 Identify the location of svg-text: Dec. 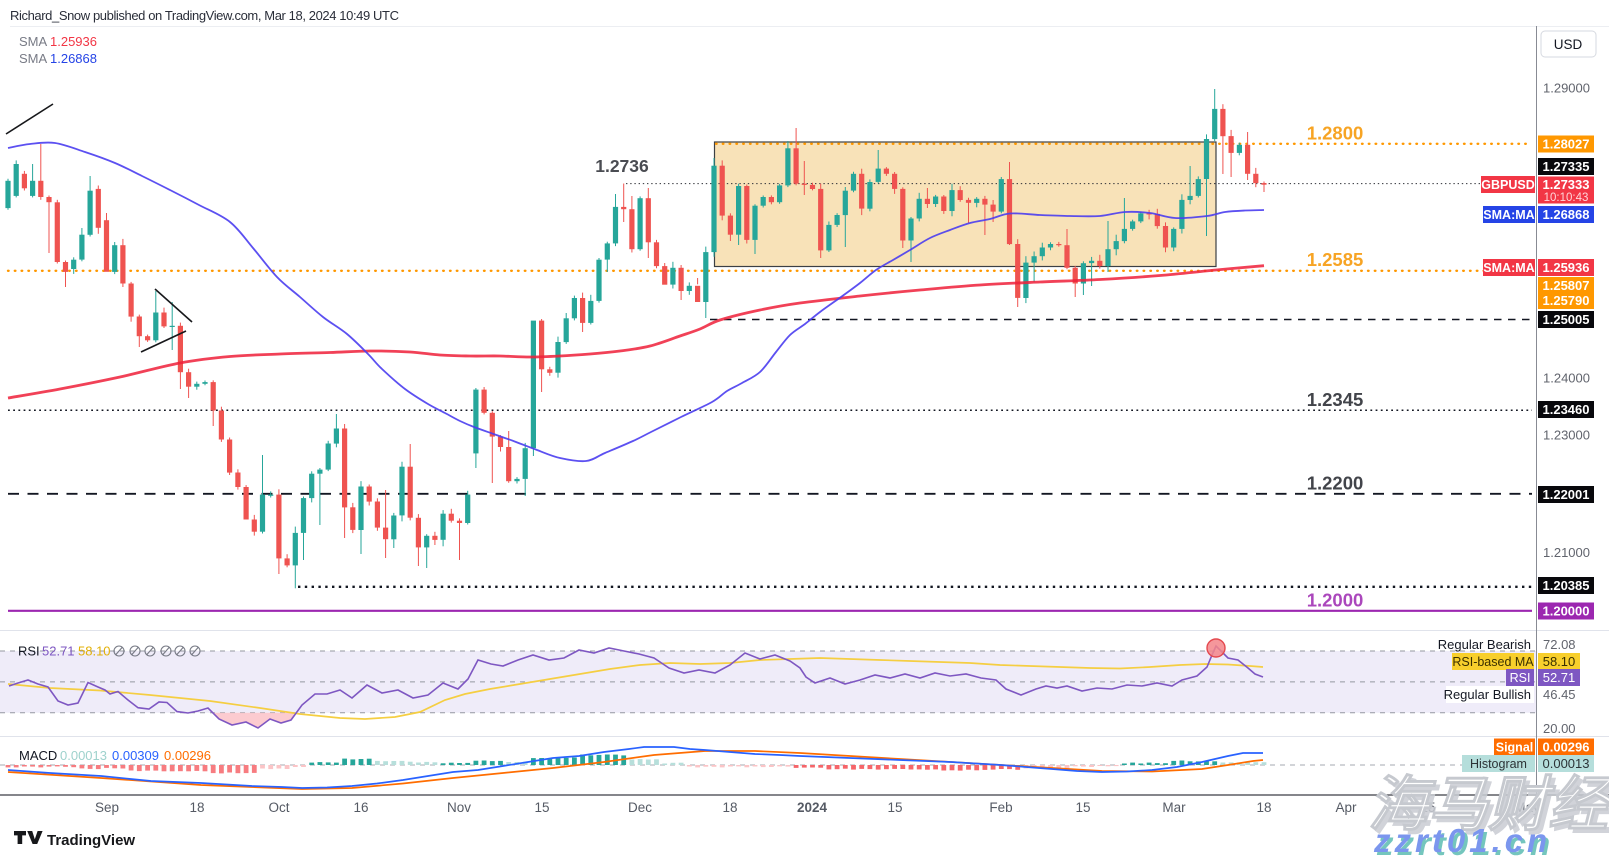
(640, 807).